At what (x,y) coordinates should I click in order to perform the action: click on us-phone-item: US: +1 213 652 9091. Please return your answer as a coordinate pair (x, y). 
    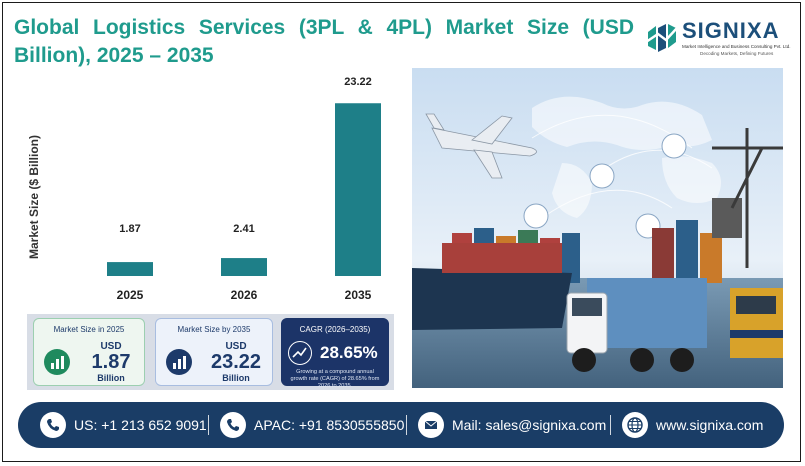
    Looking at the image, I should click on (123, 425).